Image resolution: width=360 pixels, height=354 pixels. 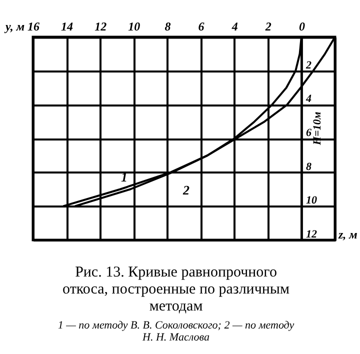 I want to click on y-axis-title: z, м, so click(x=348, y=235).